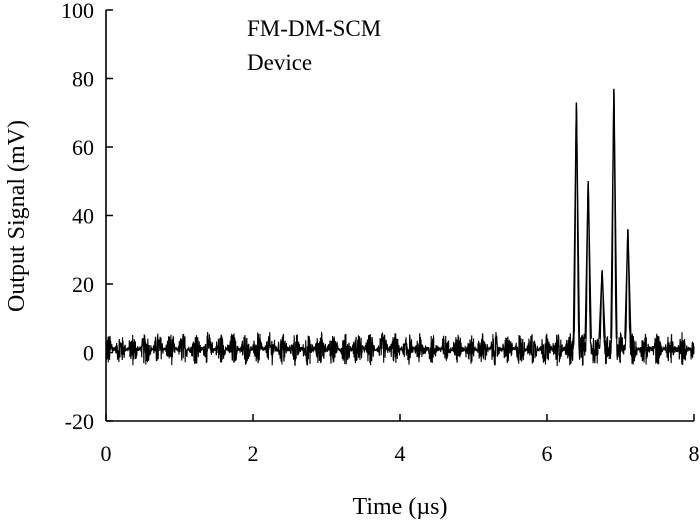  I want to click on x-axis-title: Time (µs), so click(400, 507).